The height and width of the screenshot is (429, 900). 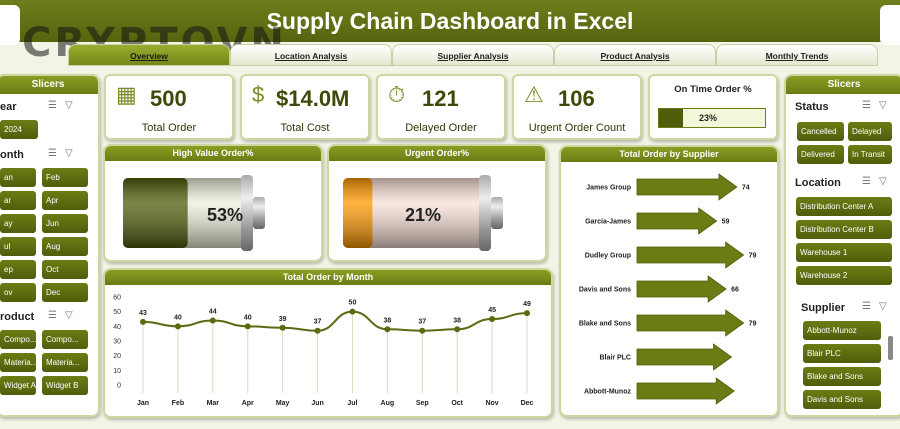 I want to click on tab-monthly-trends: Monthly Trends, so click(x=797, y=55).